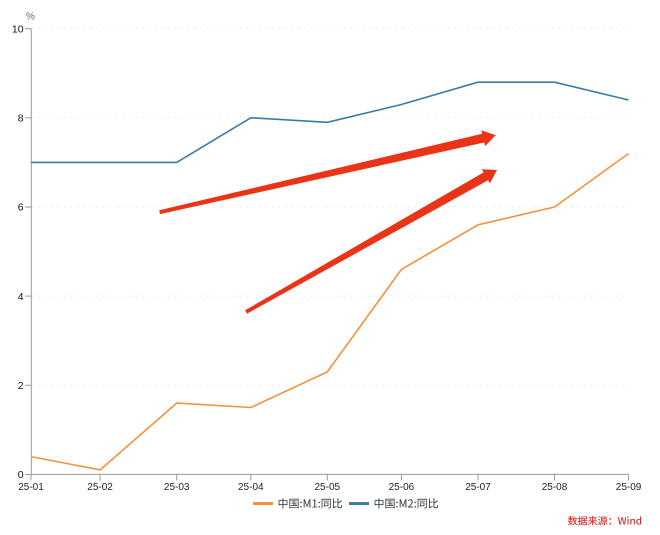  What do you see at coordinates (177, 487) in the screenshot?
I see `svg-text: 25-03` at bounding box center [177, 487].